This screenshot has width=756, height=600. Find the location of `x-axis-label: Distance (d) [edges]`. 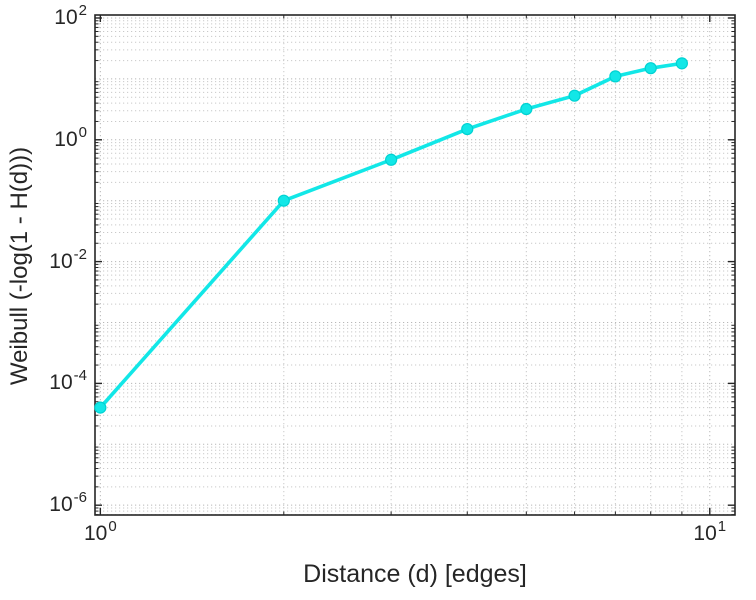

x-axis-label: Distance (d) [edges] is located at coordinates (415, 574).